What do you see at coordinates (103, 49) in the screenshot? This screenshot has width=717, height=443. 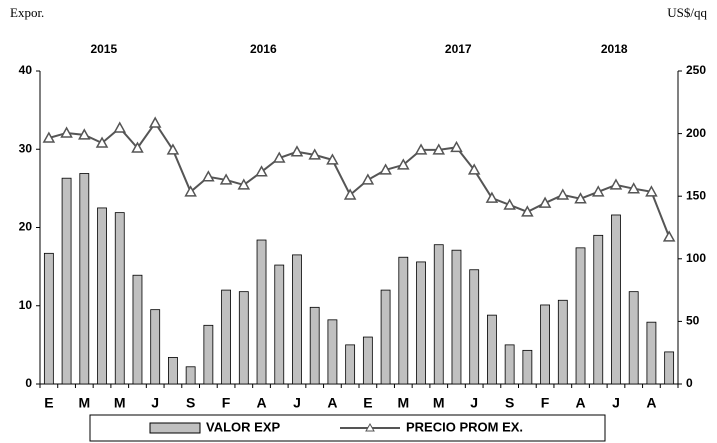 I see `year-label: 2015` at bounding box center [103, 49].